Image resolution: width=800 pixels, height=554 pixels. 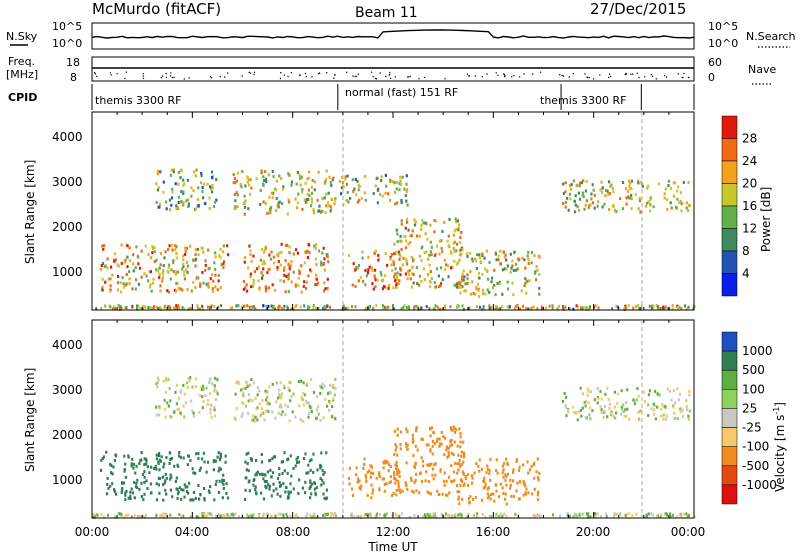 What do you see at coordinates (729, 341) in the screenshot?
I see `colorbar-swatch` at bounding box center [729, 341].